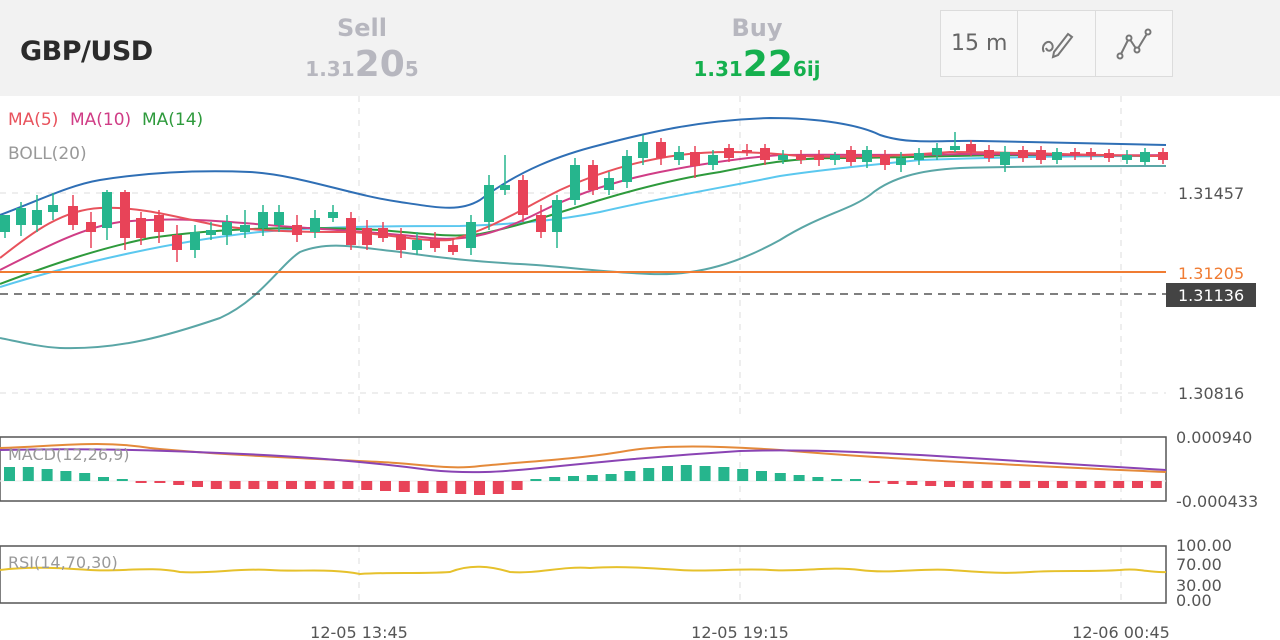 The height and width of the screenshot is (640, 1280). I want to click on rsi-tick-30: 30.00, so click(1199, 585).